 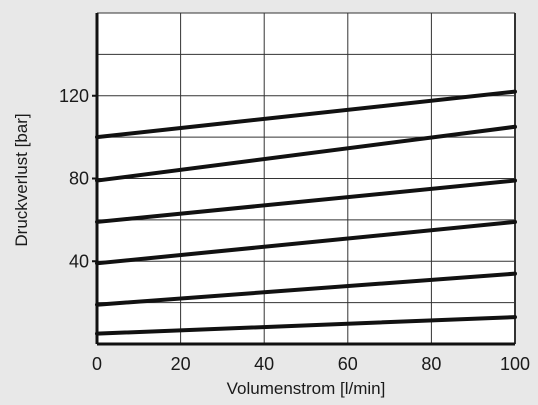 What do you see at coordinates (348, 364) in the screenshot?
I see `x-tick-label-3: 60` at bounding box center [348, 364].